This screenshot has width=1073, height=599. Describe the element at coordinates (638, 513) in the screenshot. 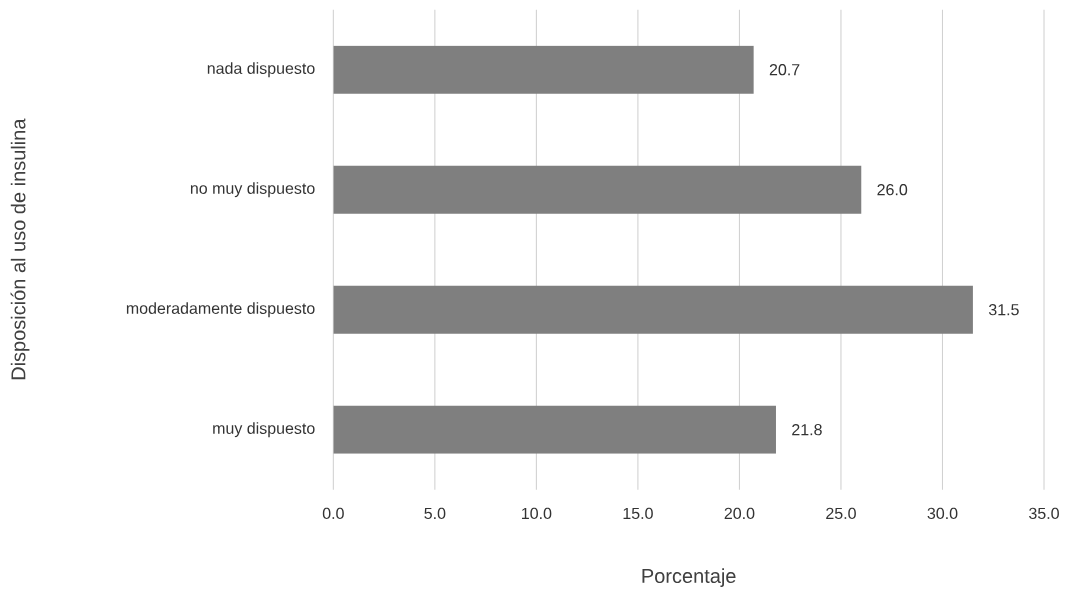

I see `x-tick-label: 15.0` at that location.